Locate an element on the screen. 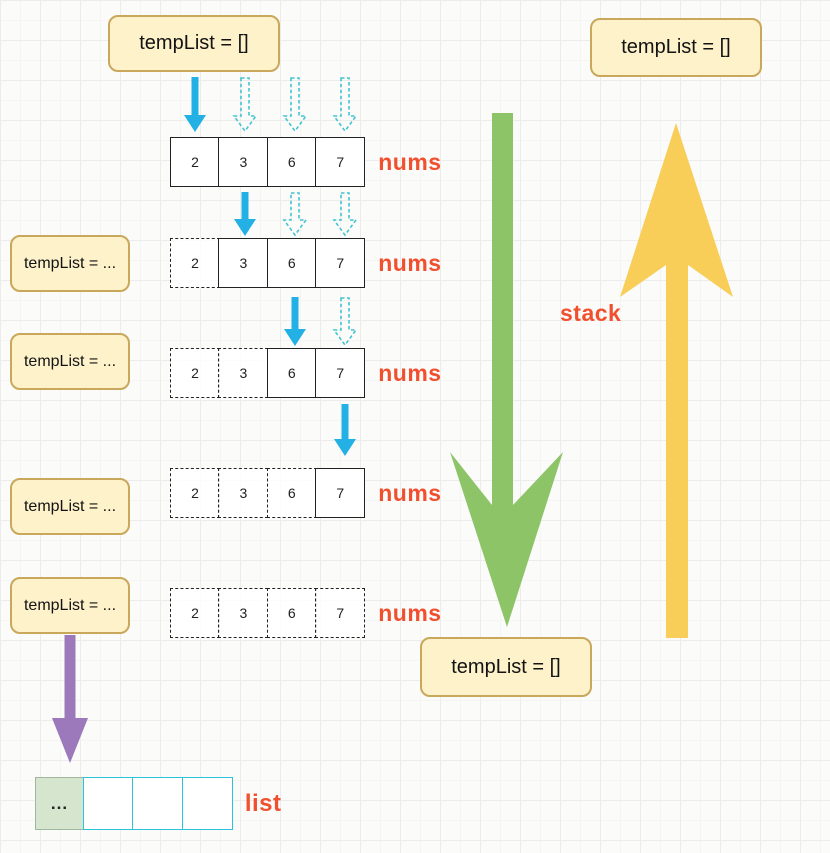 This screenshot has width=830, height=853. stack-label: stack is located at coordinates (591, 313).